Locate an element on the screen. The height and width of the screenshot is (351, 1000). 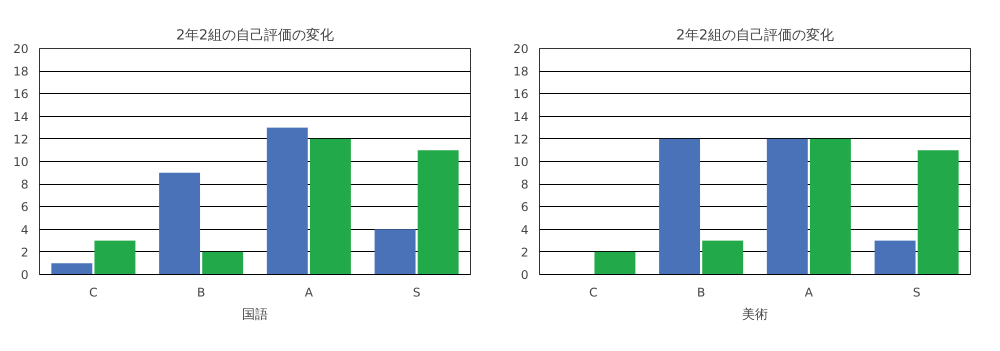
x-axis-title: 美術 is located at coordinates (755, 314).